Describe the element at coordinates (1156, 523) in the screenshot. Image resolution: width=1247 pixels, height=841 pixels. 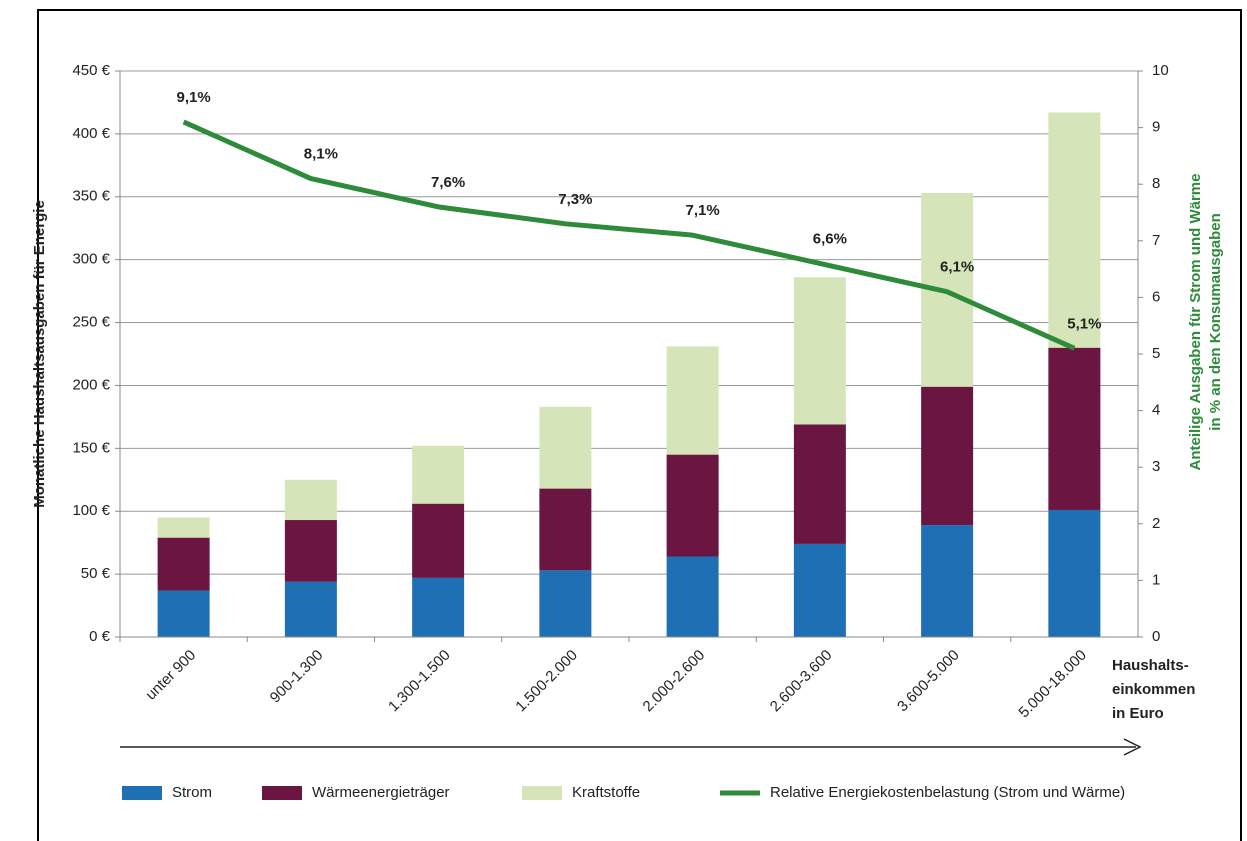
I see `y2-tick-label: 2` at that location.